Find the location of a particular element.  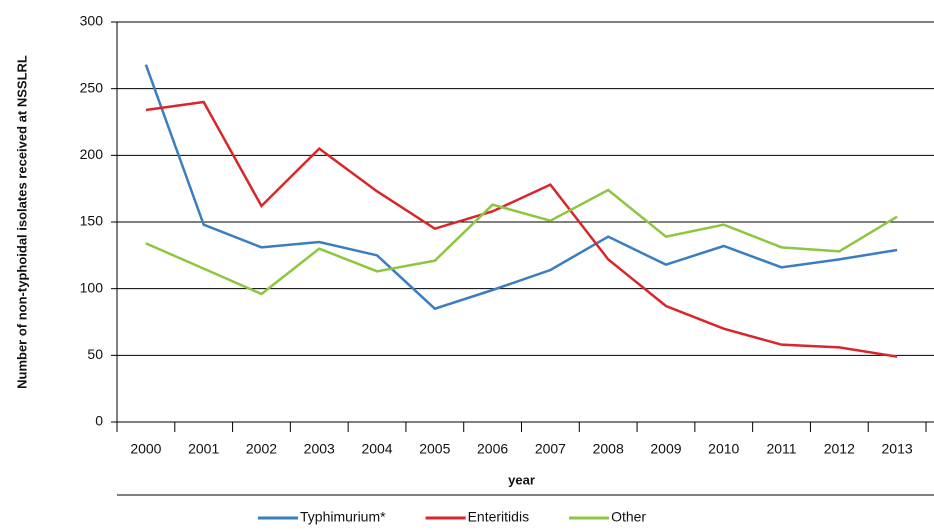

y-tick-label: 300 is located at coordinates (92, 21).